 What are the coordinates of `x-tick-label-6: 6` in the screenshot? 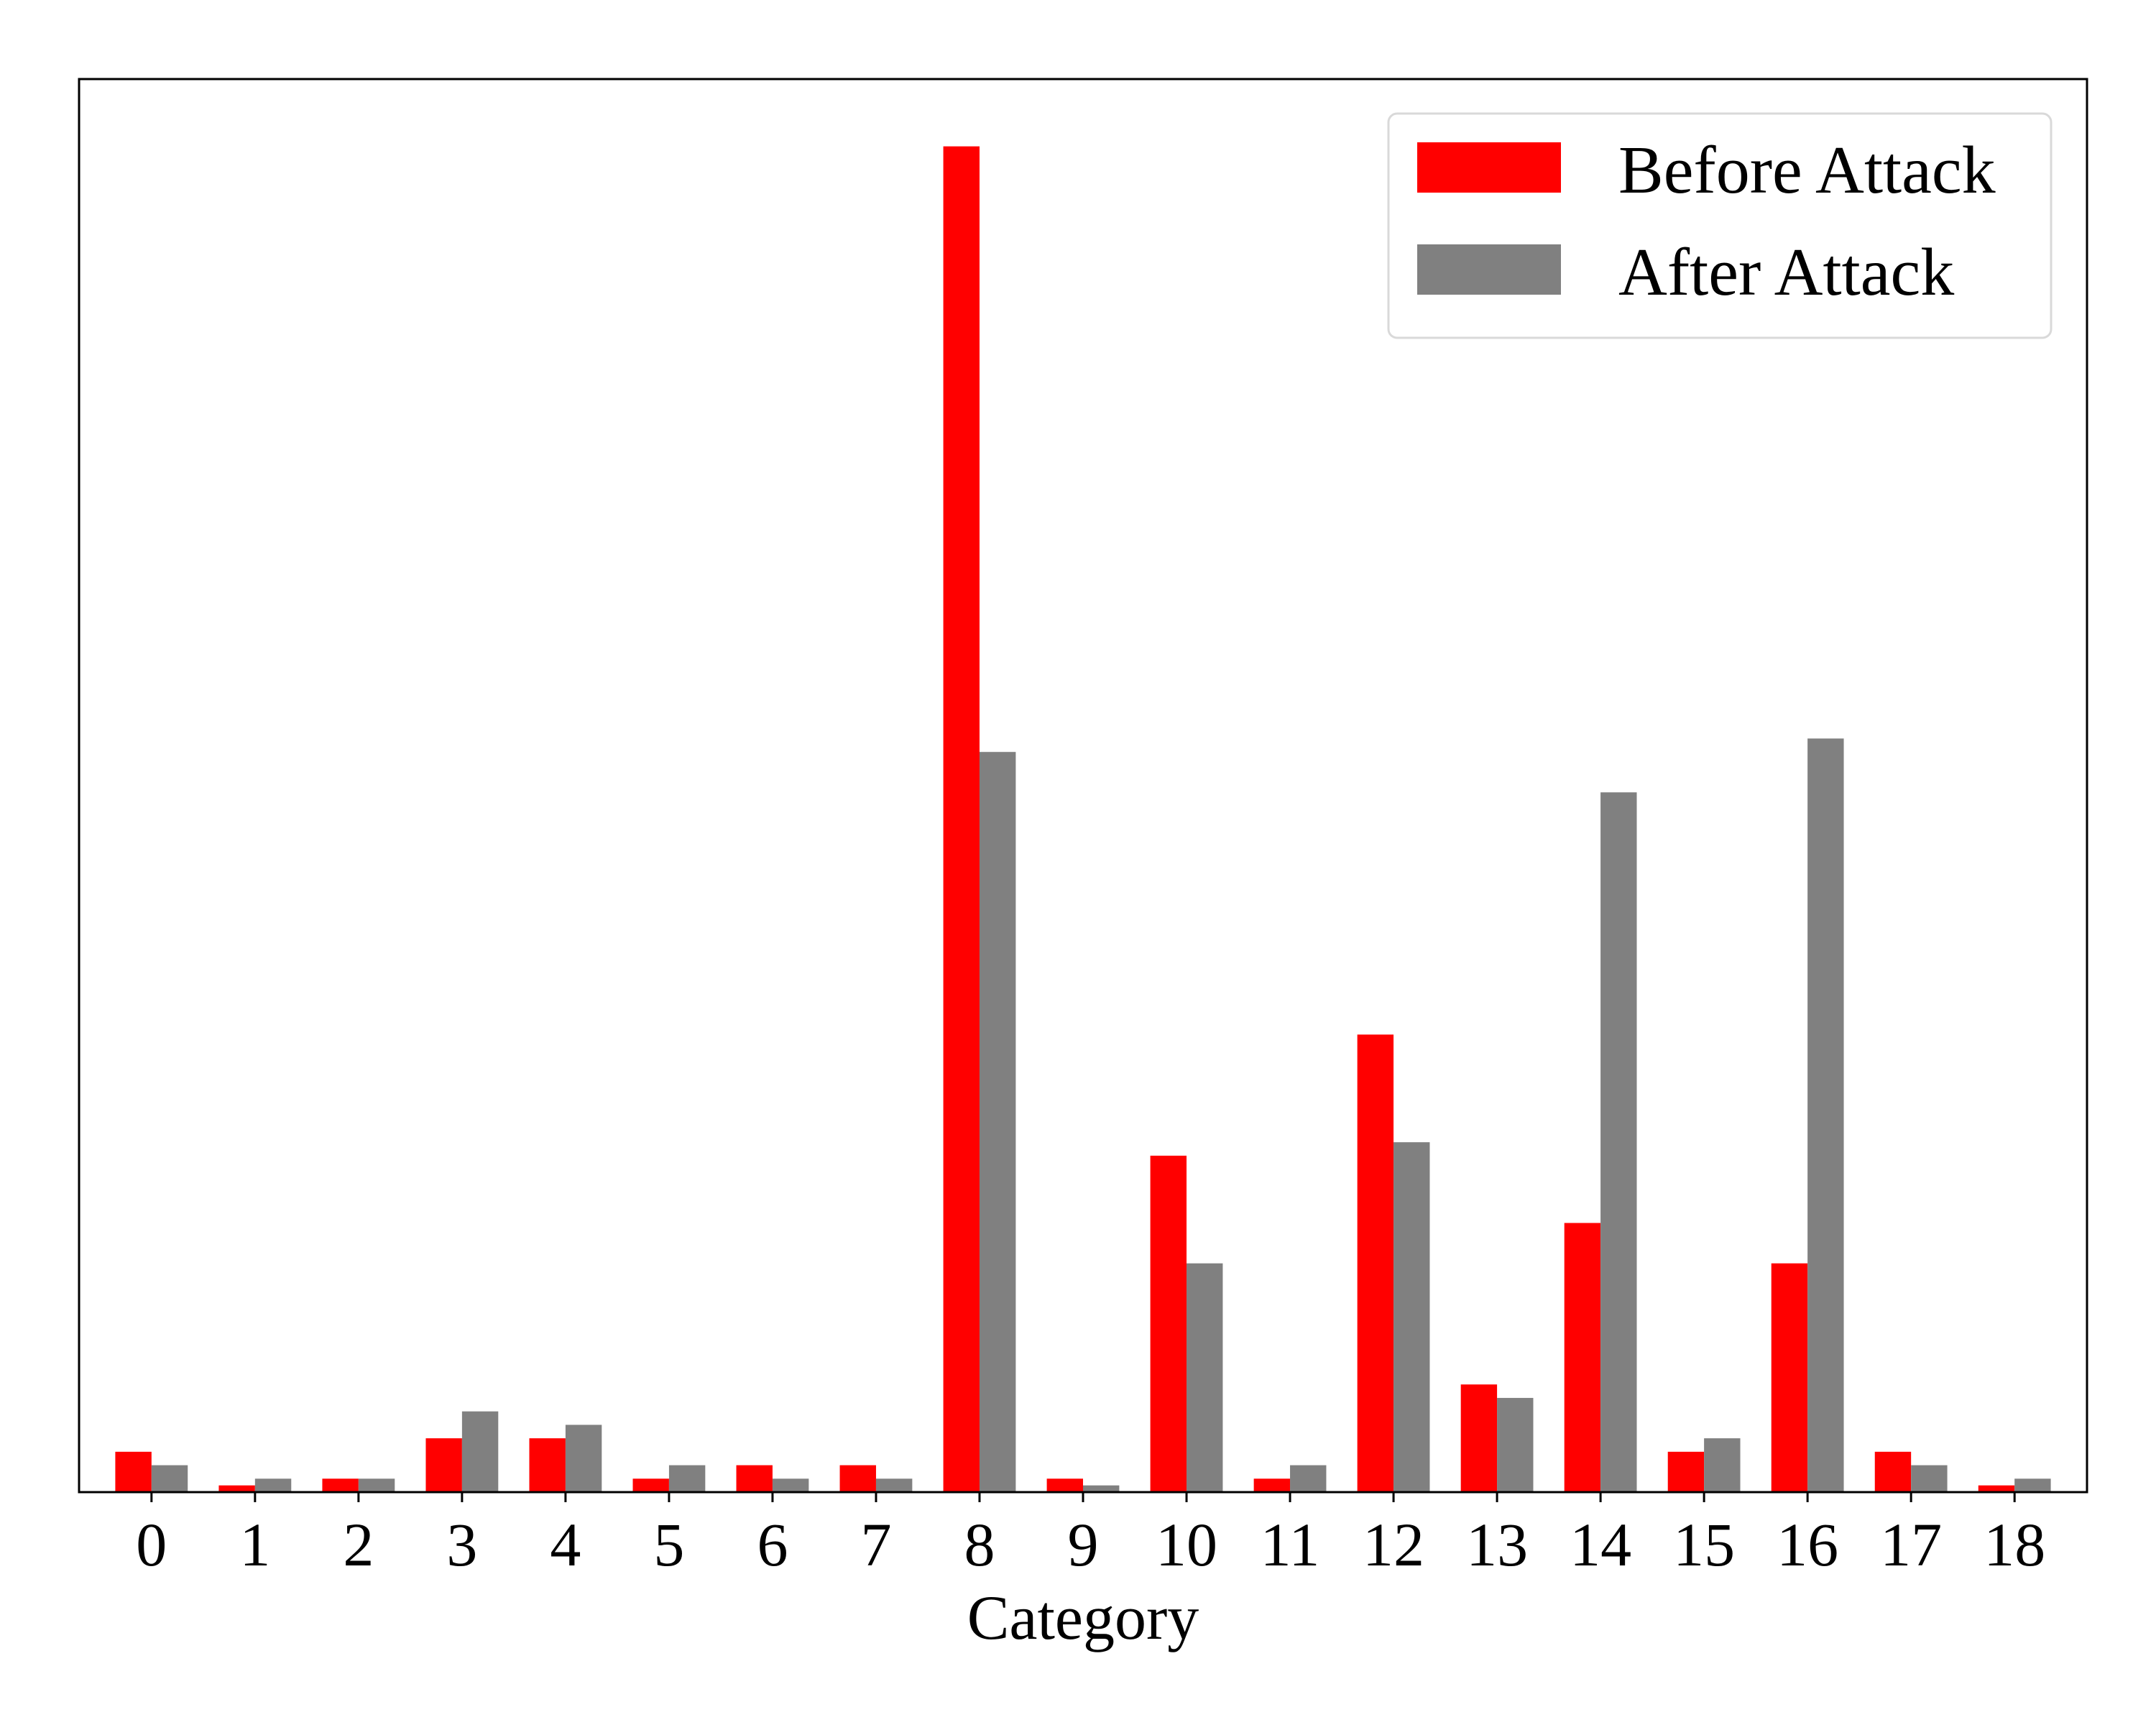 It's located at (772, 1544).